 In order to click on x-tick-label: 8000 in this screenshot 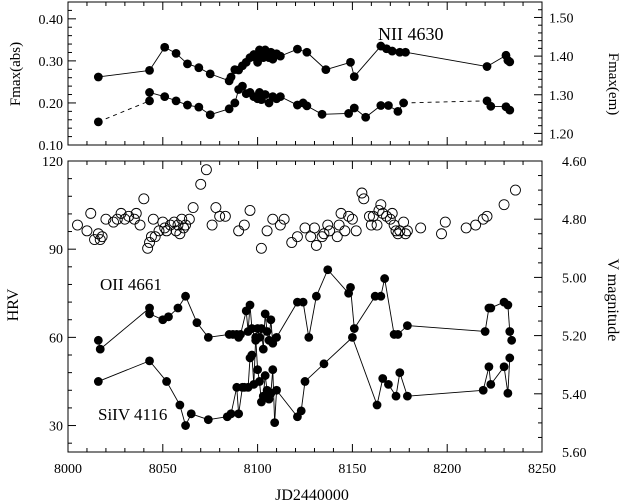, I will do `click(68, 469)`.